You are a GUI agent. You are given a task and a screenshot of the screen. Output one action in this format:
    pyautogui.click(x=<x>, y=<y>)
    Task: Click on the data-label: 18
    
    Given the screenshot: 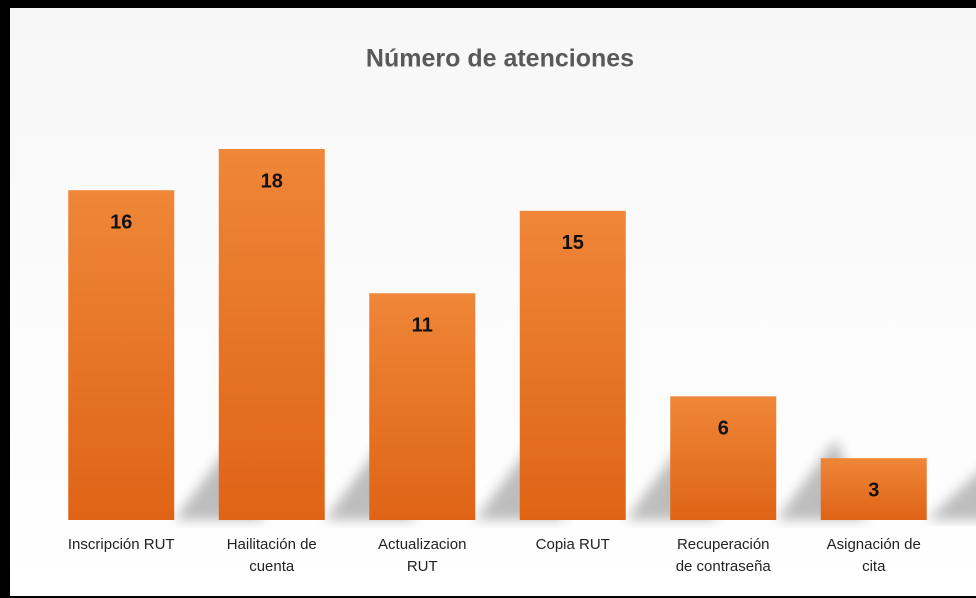 What is the action you would take?
    pyautogui.click(x=272, y=181)
    